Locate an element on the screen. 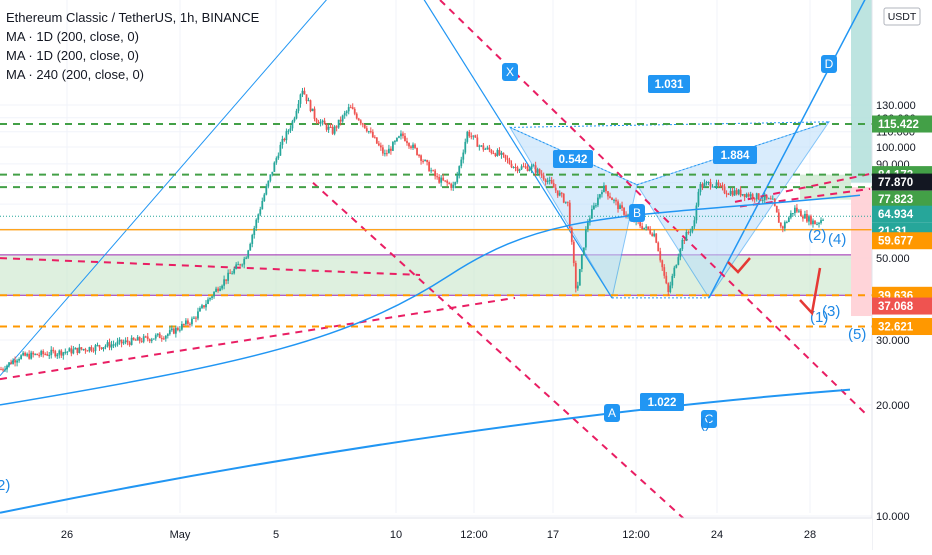 Image resolution: width=932 pixels, height=555 pixels. tag-3262: 32.621 is located at coordinates (902, 327).